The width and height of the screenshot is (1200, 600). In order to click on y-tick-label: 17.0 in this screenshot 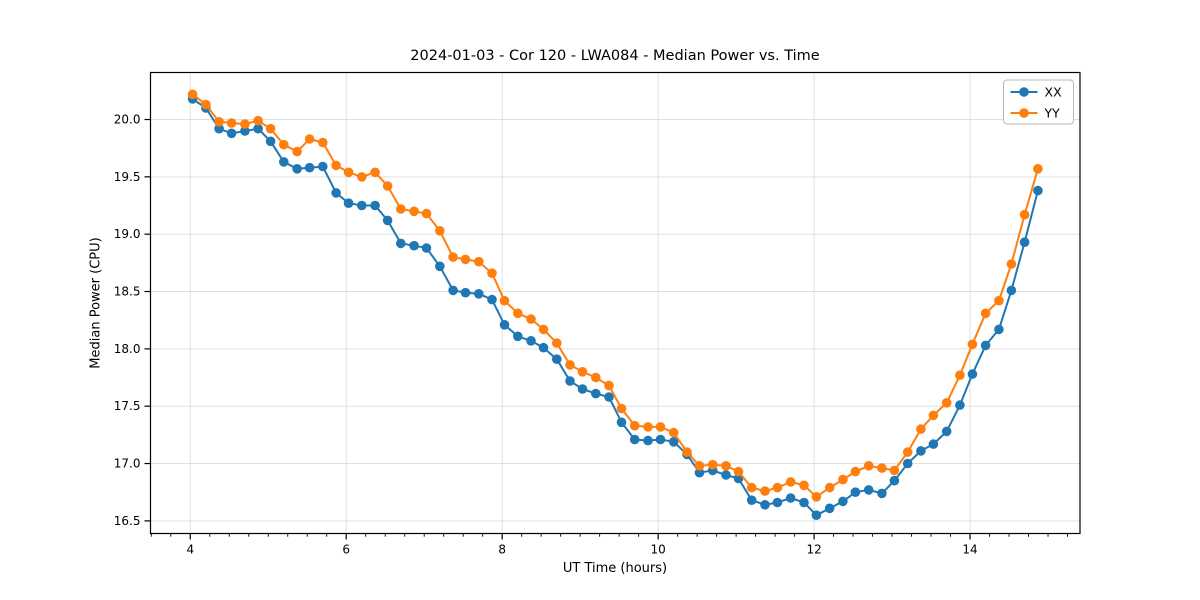, I will do `click(127, 464)`.